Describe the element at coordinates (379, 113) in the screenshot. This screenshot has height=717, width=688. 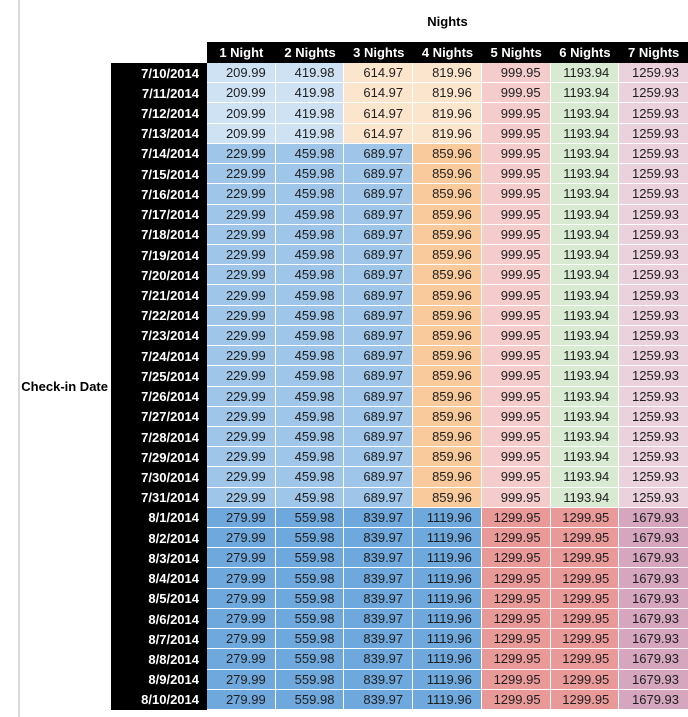
I see `price-cell: 614.97` at that location.